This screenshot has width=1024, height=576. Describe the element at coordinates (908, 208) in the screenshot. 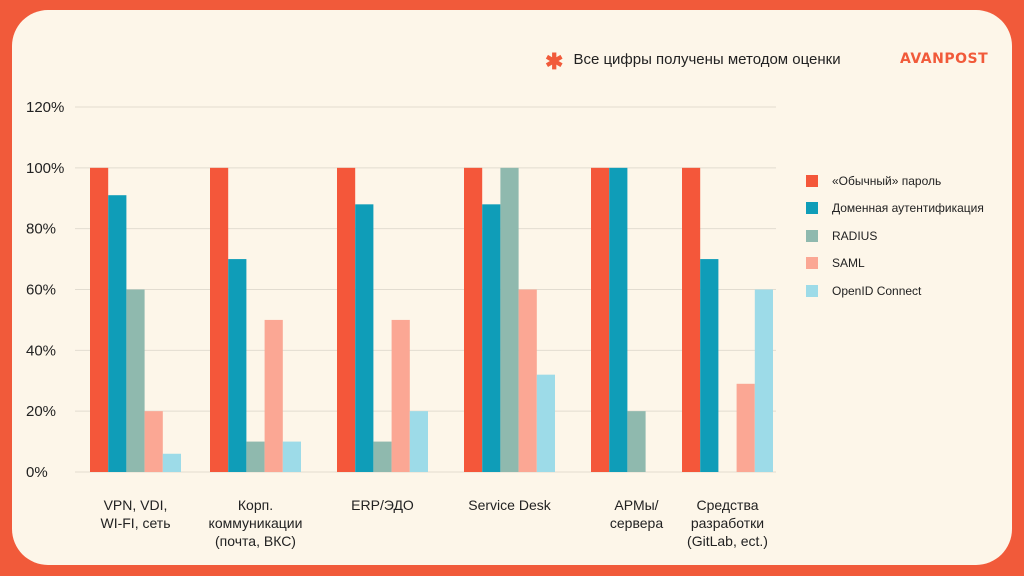

I see `legend-label: Доменная аутентификация` at that location.